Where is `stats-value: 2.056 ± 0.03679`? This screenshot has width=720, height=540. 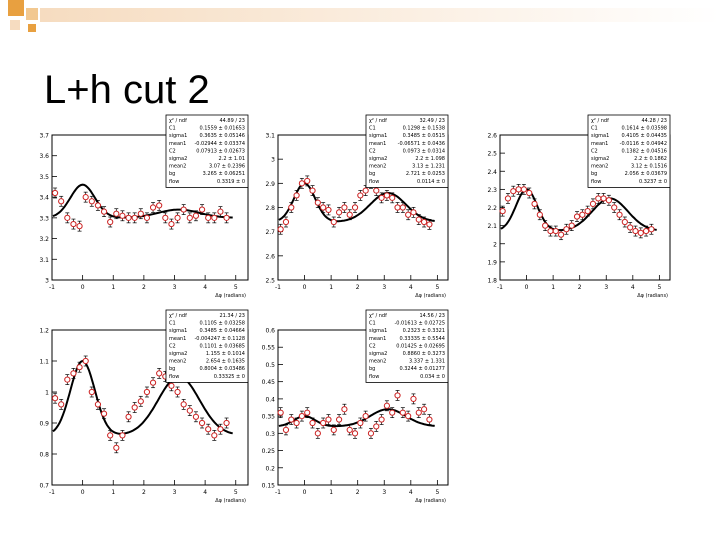
stats-value: 2.056 ± 0.03679 is located at coordinates (646, 174).